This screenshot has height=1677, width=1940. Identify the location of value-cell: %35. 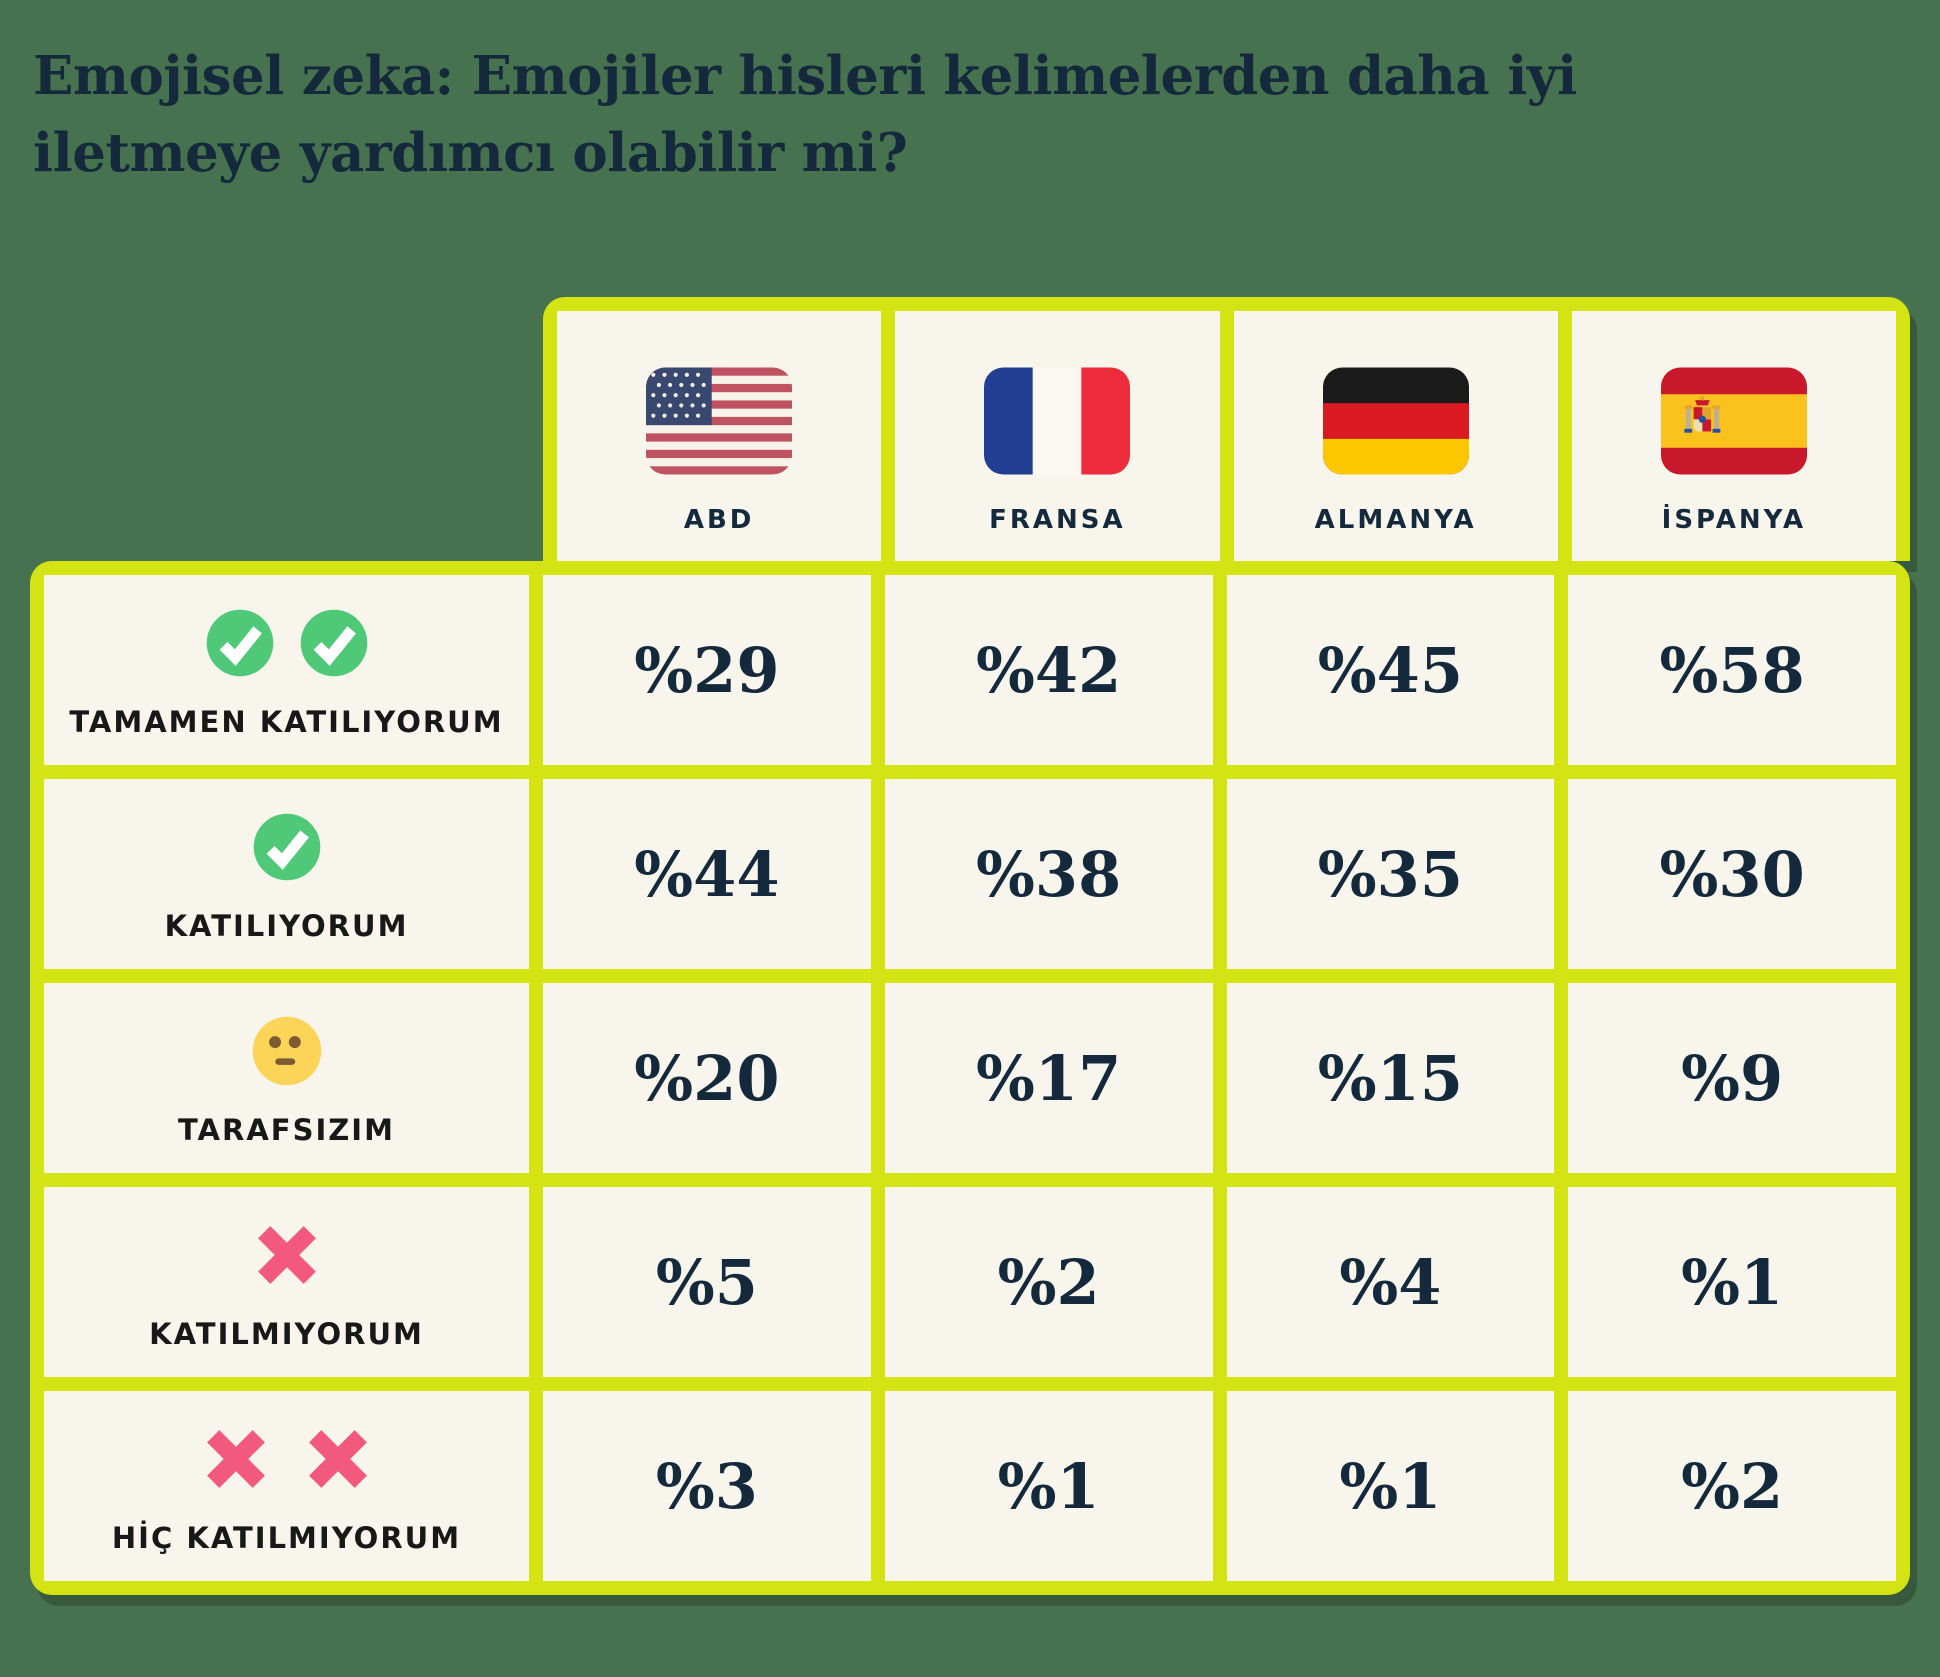
(1390, 874).